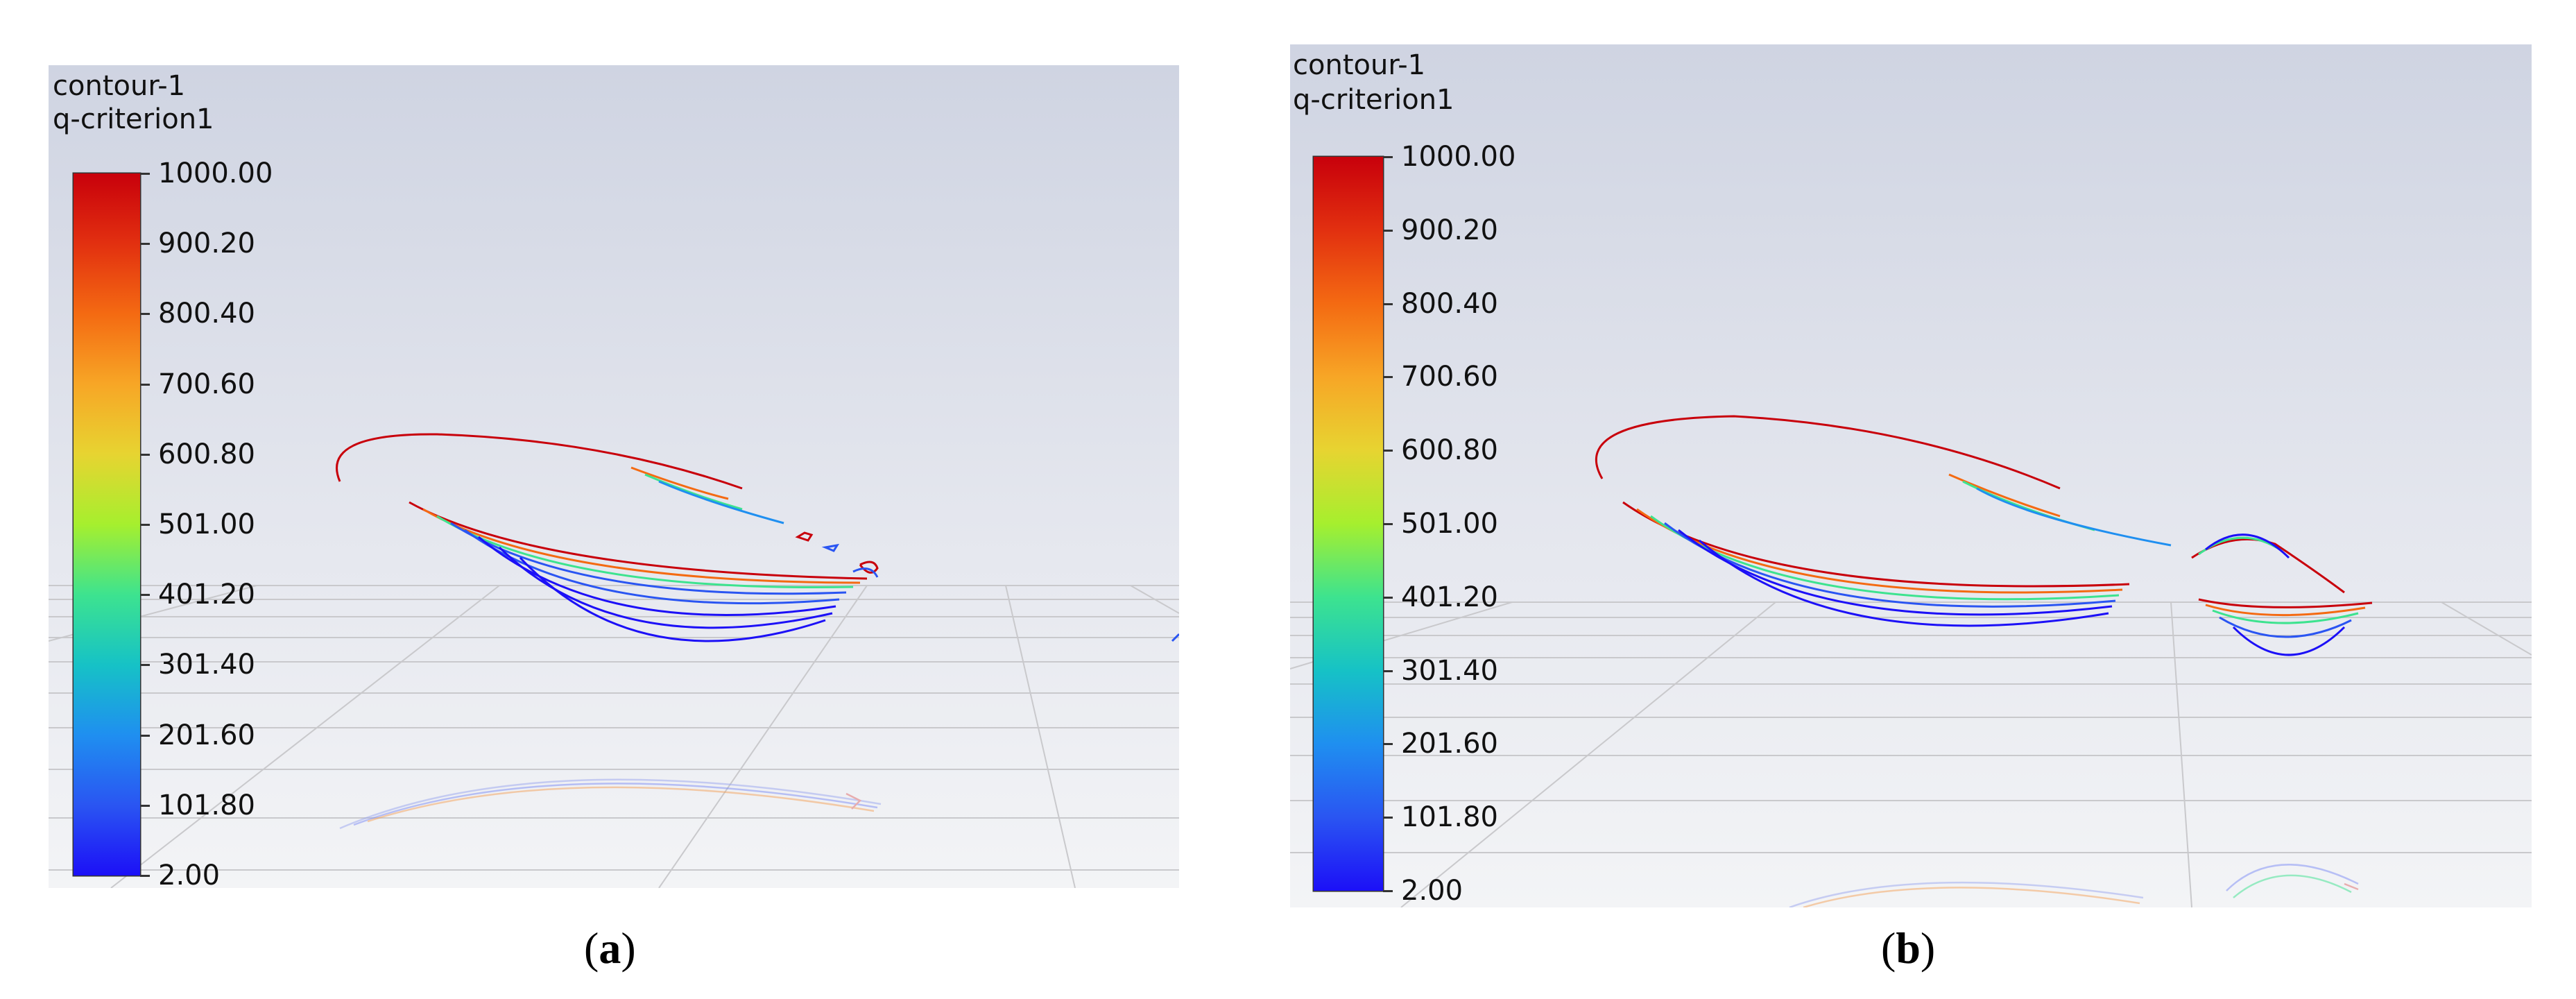  Describe the element at coordinates (1911, 754) in the screenshot. I see `ground-grid` at that location.